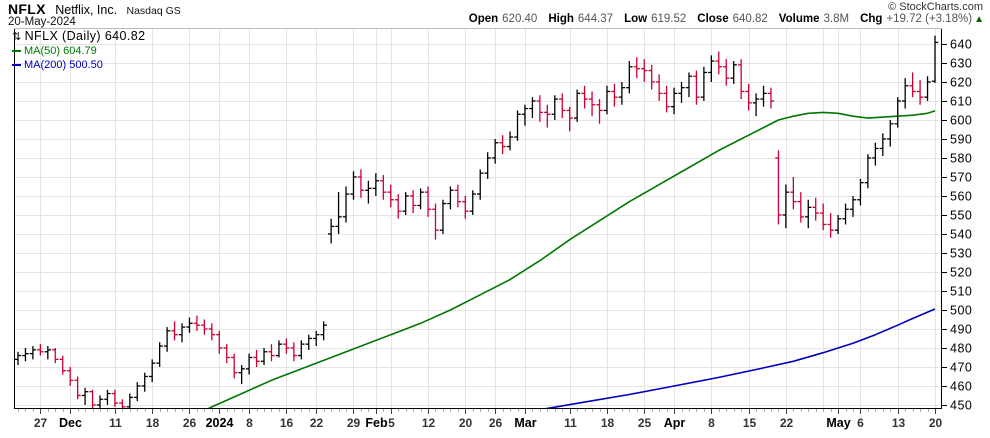  I want to click on x-axis-day-label: 27, so click(41, 423).